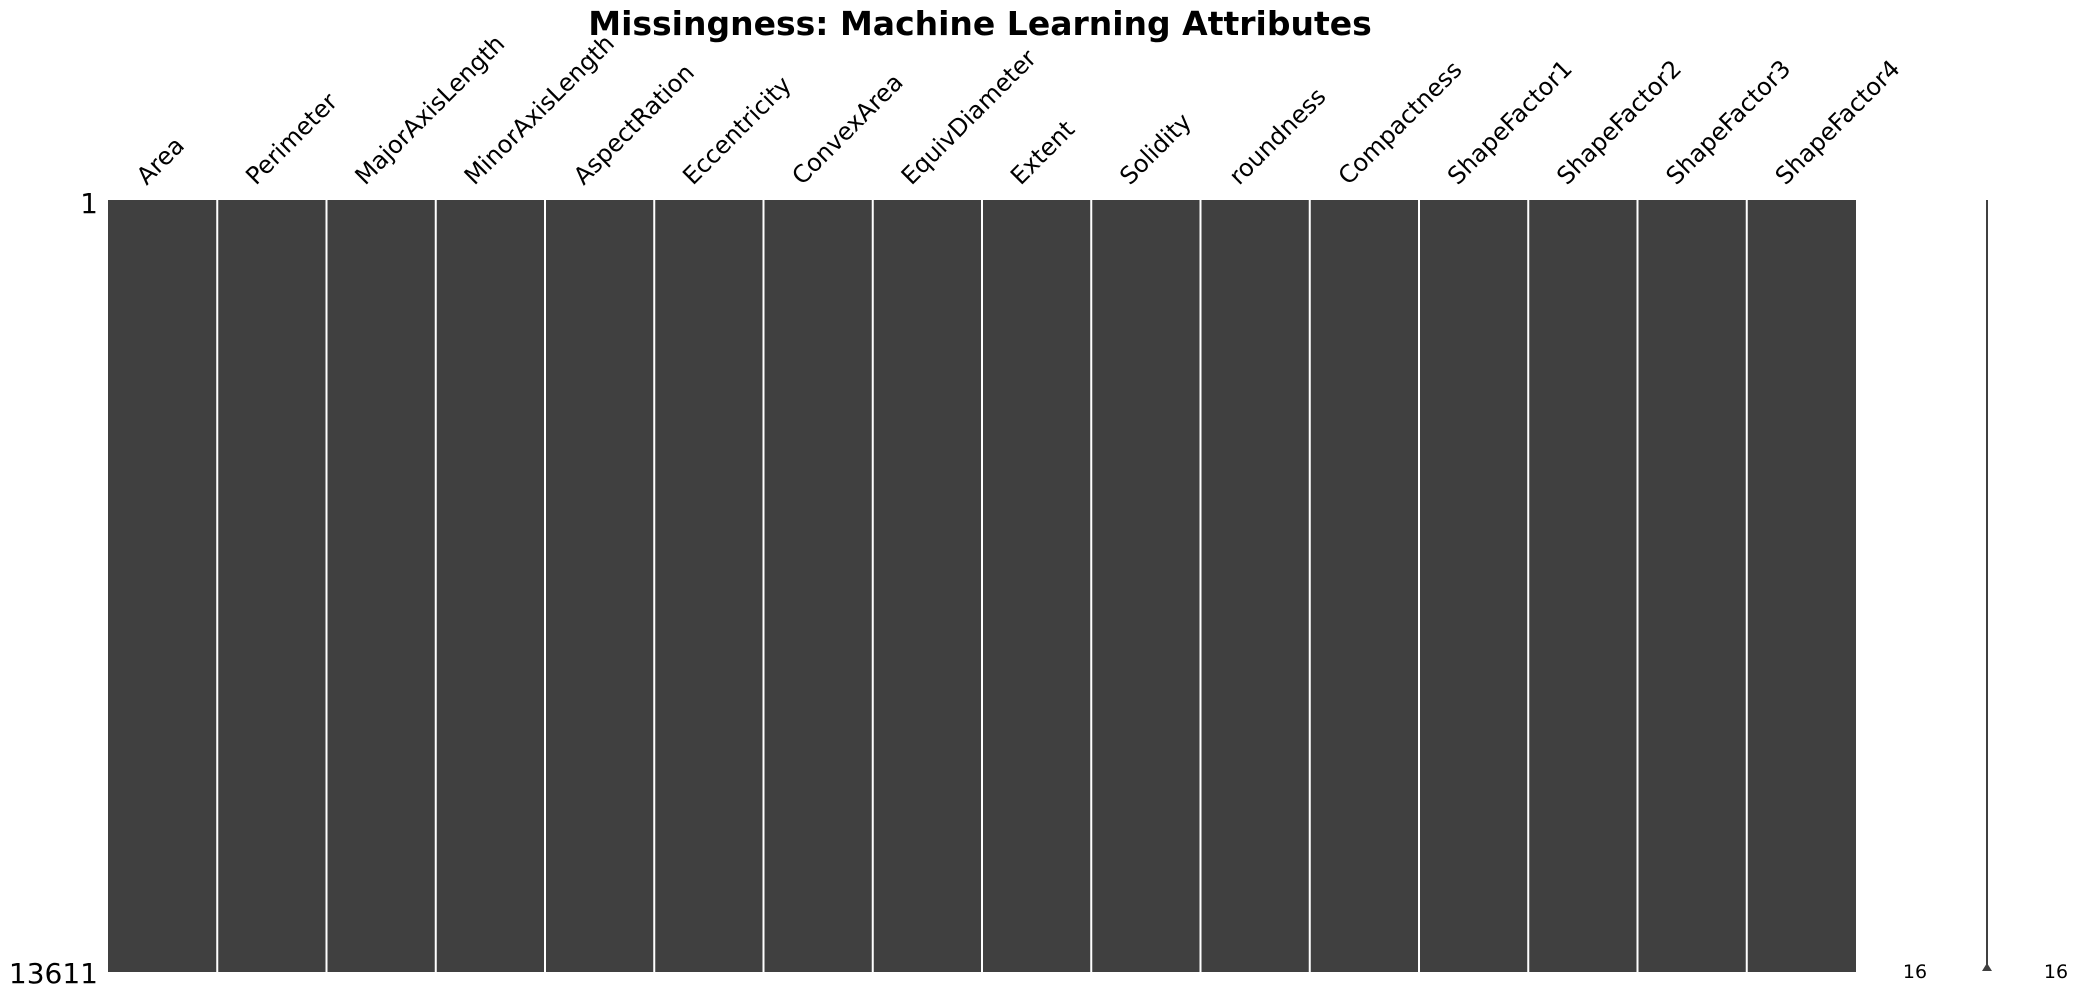 The height and width of the screenshot is (1002, 2080). What do you see at coordinates (1985, 591) in the screenshot?
I see `sparkline: 16 16` at bounding box center [1985, 591].